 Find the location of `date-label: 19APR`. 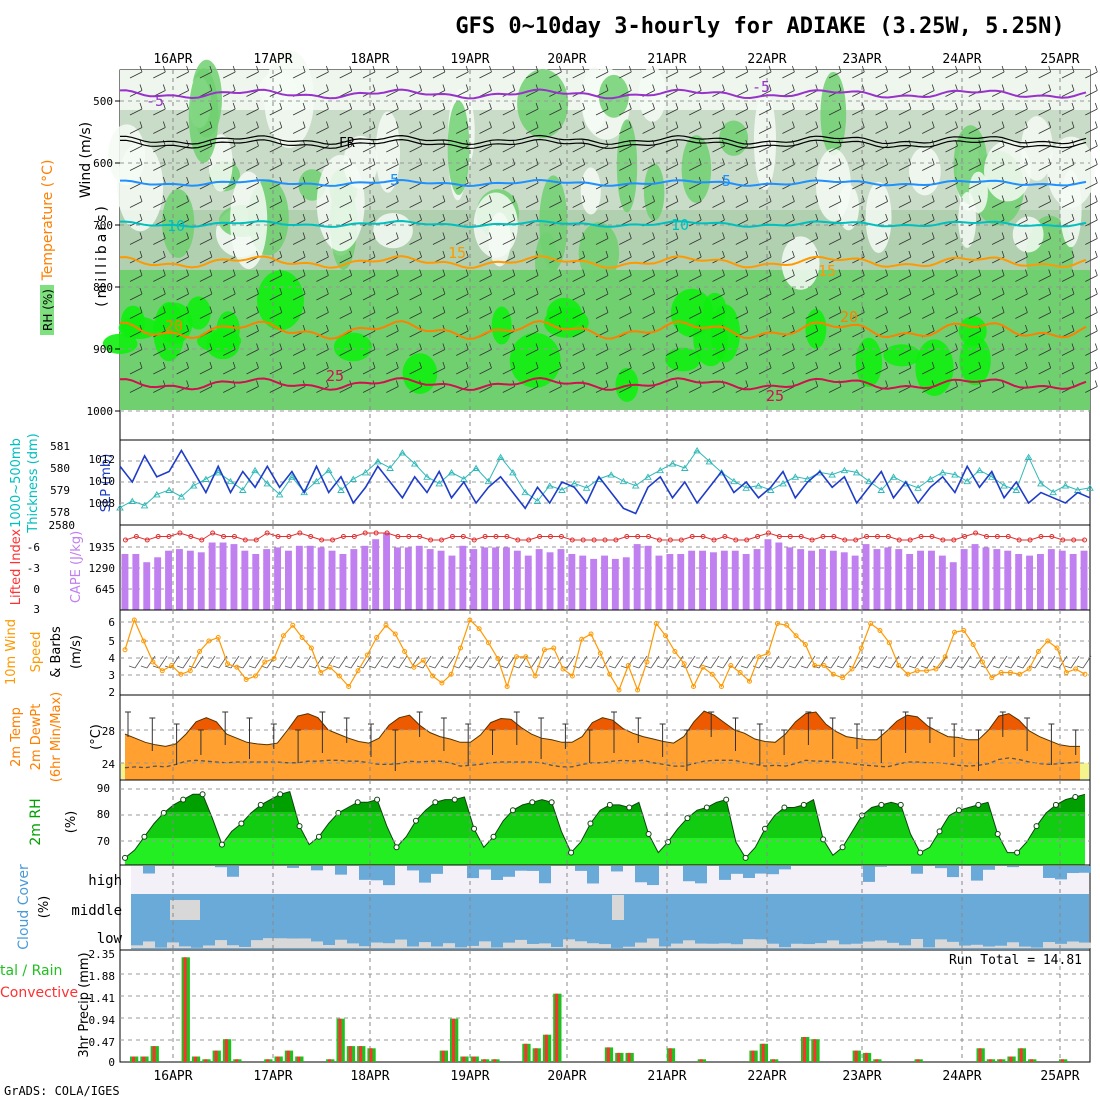

date-label: 19APR is located at coordinates (469, 59).